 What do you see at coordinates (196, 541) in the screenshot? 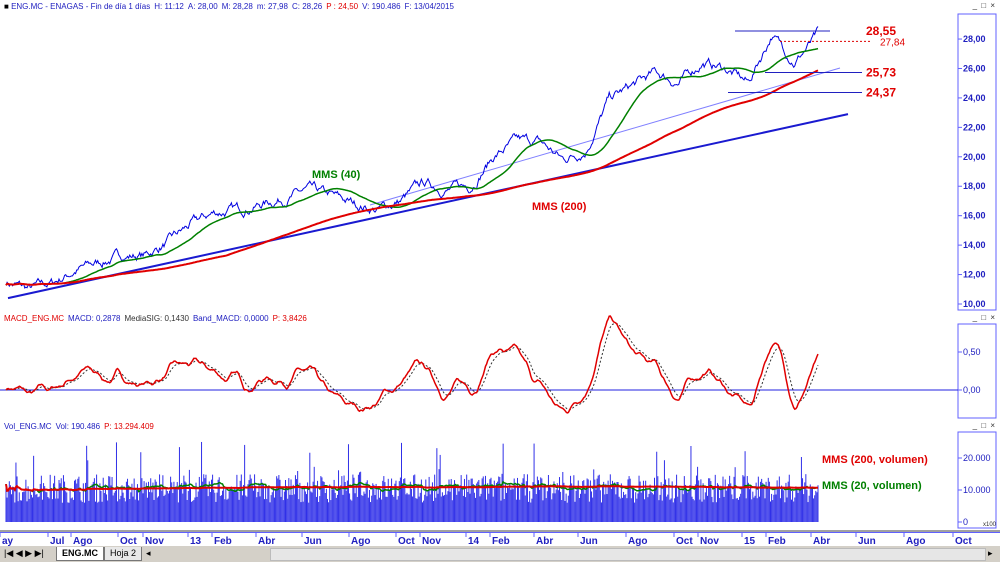
I see `x-tick-label: 13` at bounding box center [196, 541].